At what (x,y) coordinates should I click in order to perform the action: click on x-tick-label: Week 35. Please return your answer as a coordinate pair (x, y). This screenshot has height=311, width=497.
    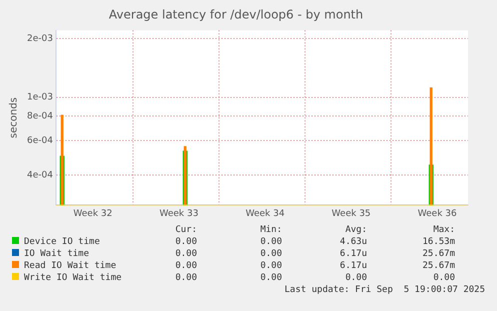
    Looking at the image, I should click on (351, 213).